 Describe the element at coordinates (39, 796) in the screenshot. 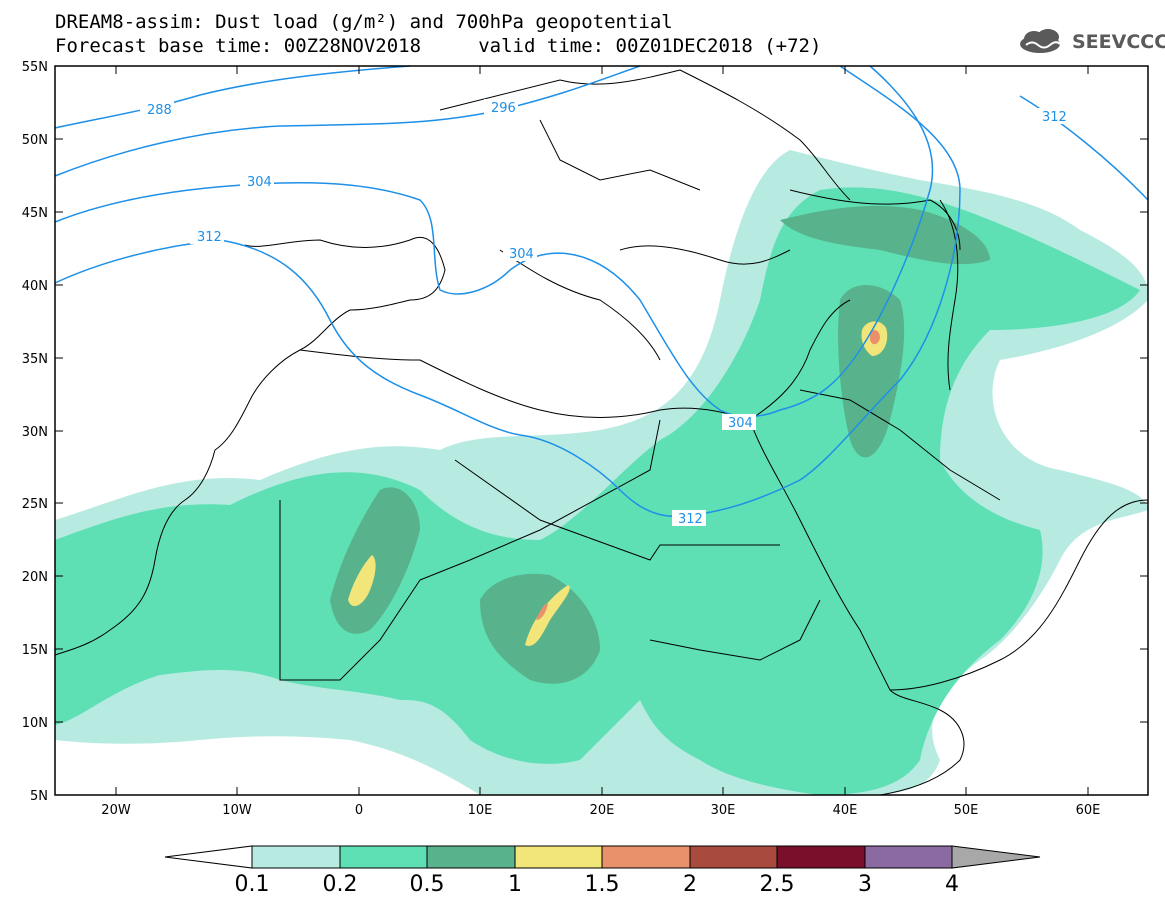

I see `lat-tick-label: 5N` at that location.